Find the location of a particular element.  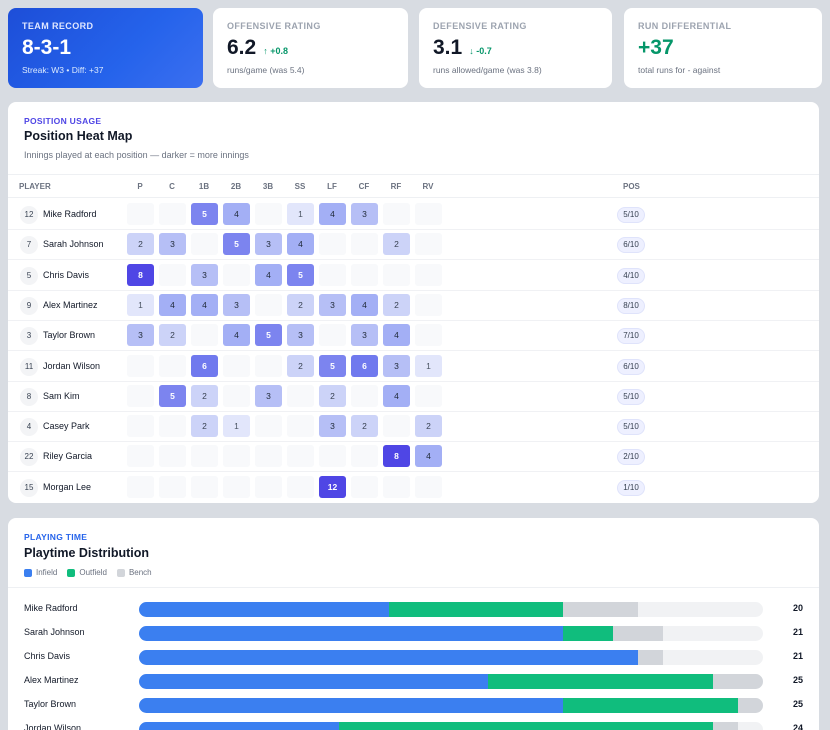

heatmap-row: 12 Mike Radford 5 4 1 4 3 5/10 is located at coordinates (413, 215).